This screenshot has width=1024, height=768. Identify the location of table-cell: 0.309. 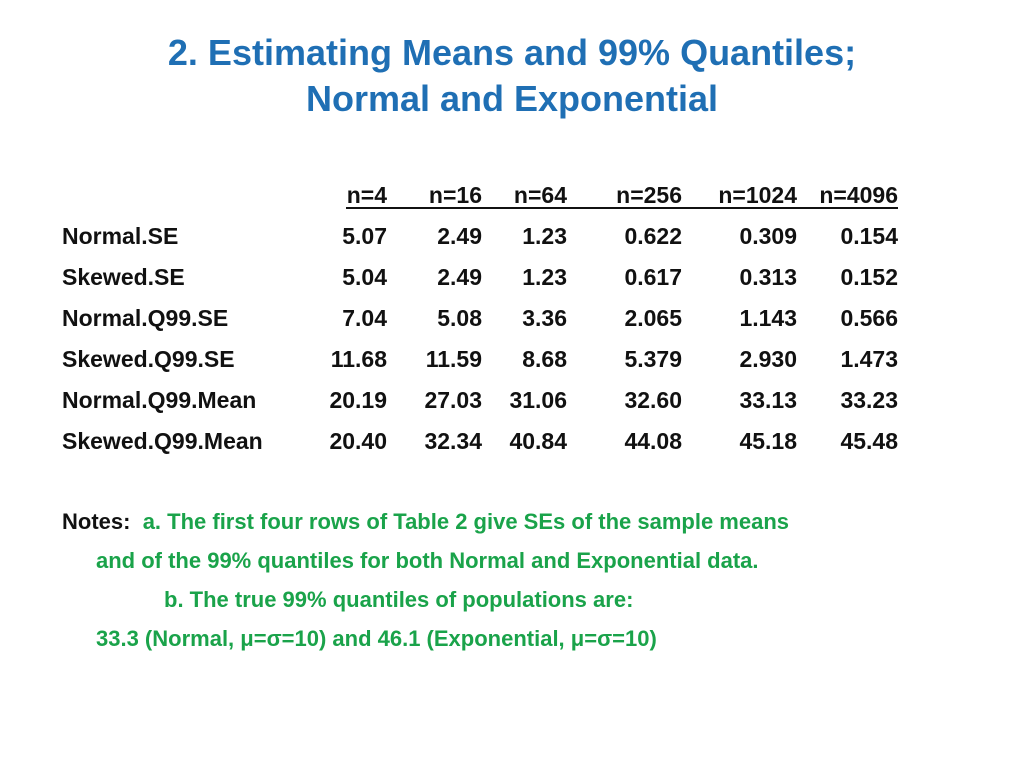
(768, 236).